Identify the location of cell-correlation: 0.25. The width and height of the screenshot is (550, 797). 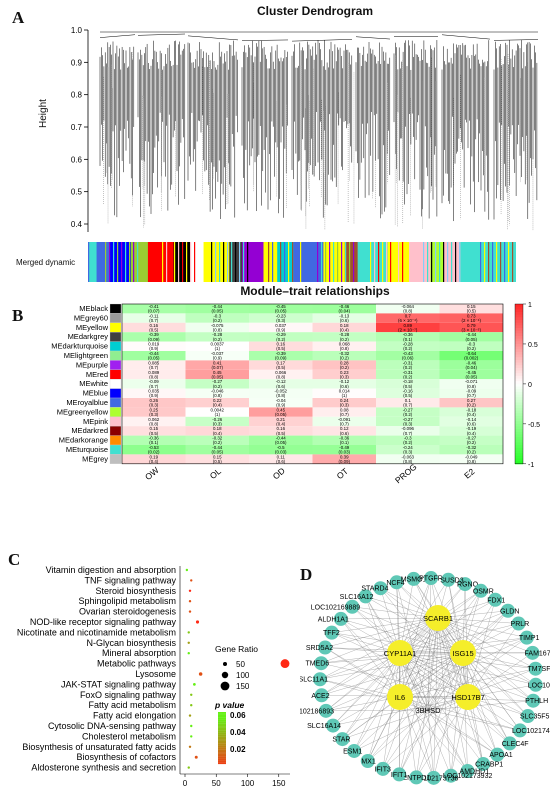
(153, 409).